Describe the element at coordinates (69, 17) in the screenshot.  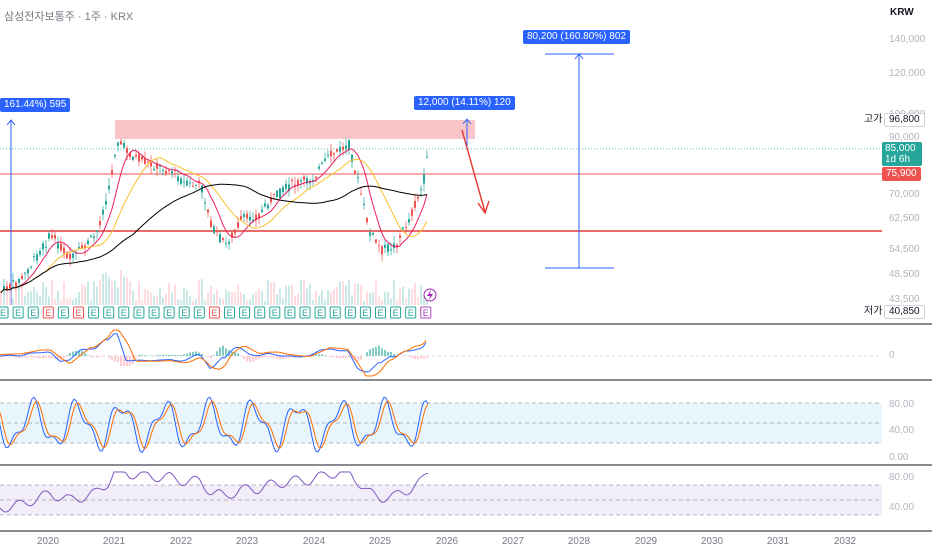
I see `symbol-title: 삼성전자보통주 · 1주 · KRX` at that location.